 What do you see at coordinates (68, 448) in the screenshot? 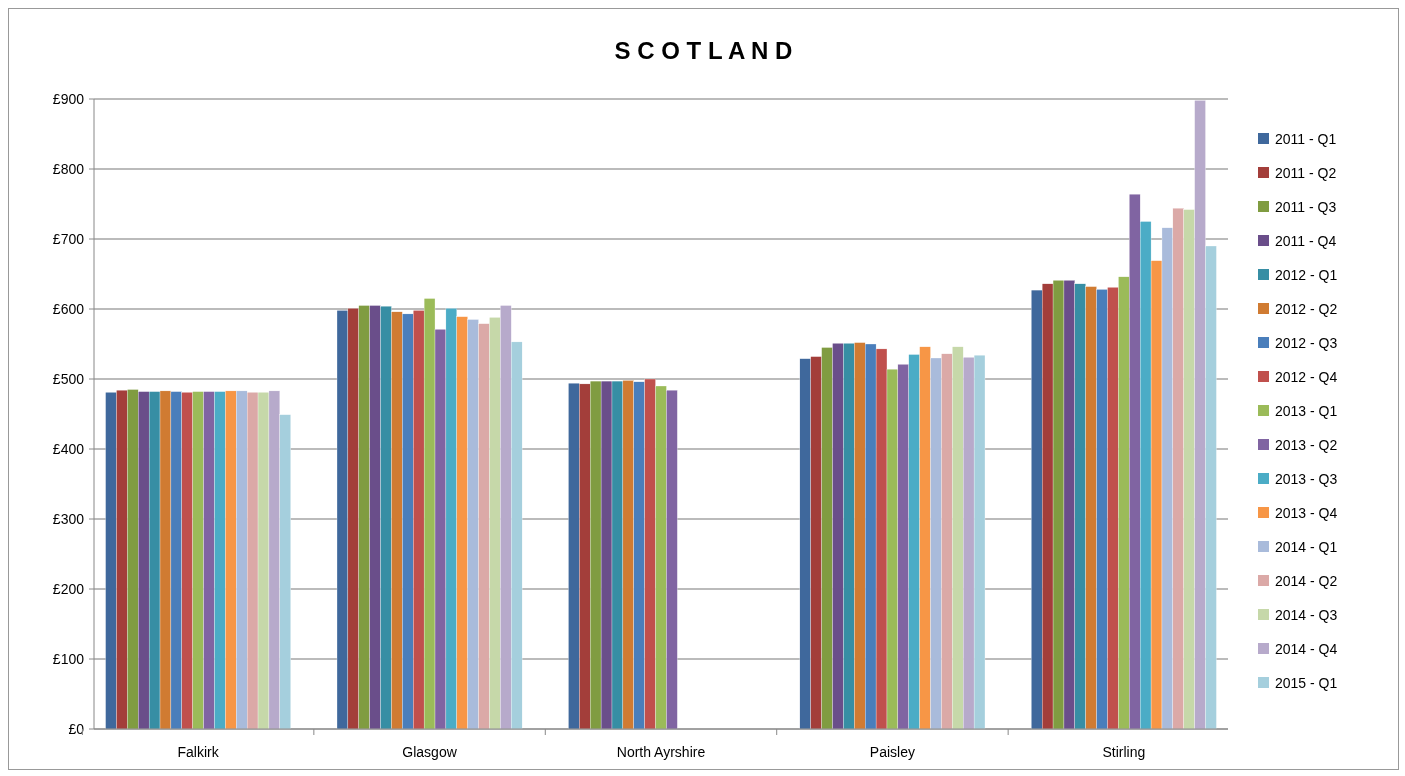
I see `y-tick-label: £400` at bounding box center [68, 448].